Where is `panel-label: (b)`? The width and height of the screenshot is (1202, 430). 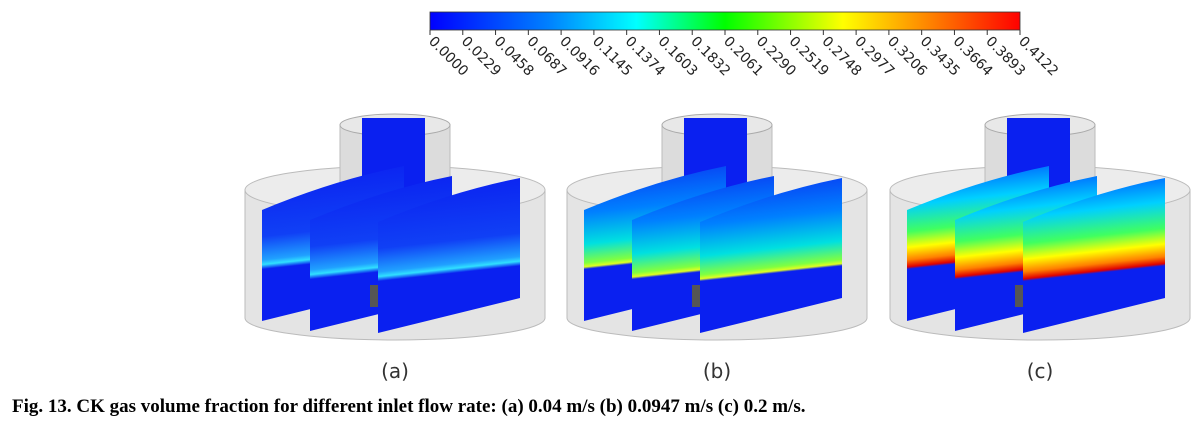
panel-label: (b) is located at coordinates (717, 371).